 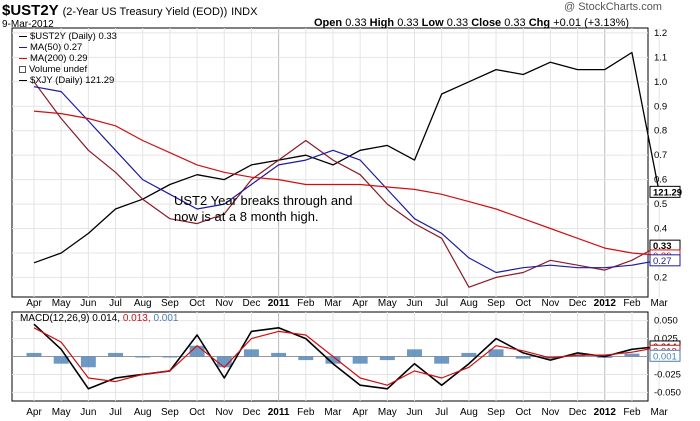 I want to click on legend-label: $UST2Y (Daily) 0.33, so click(x=73, y=36).